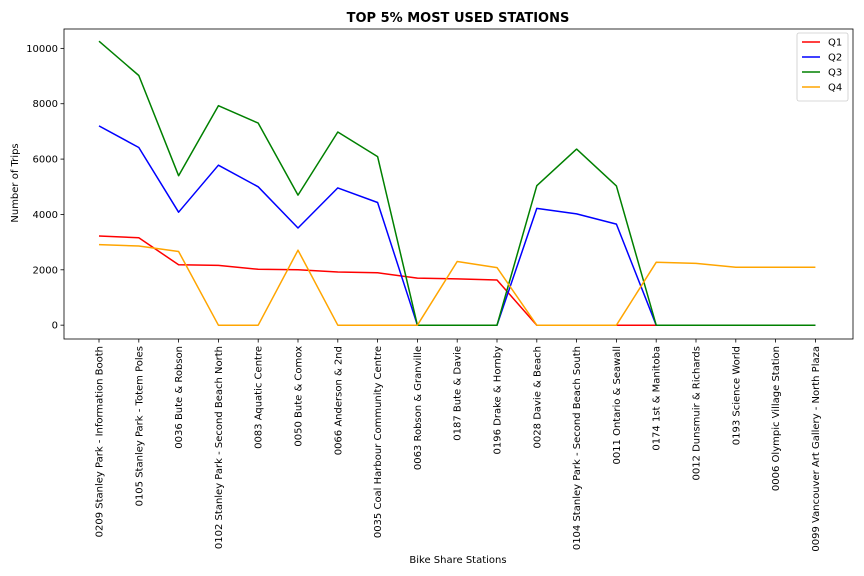 The width and height of the screenshot is (864, 576). What do you see at coordinates (55, 326) in the screenshot?
I see `y-tick-label: 0` at bounding box center [55, 326].